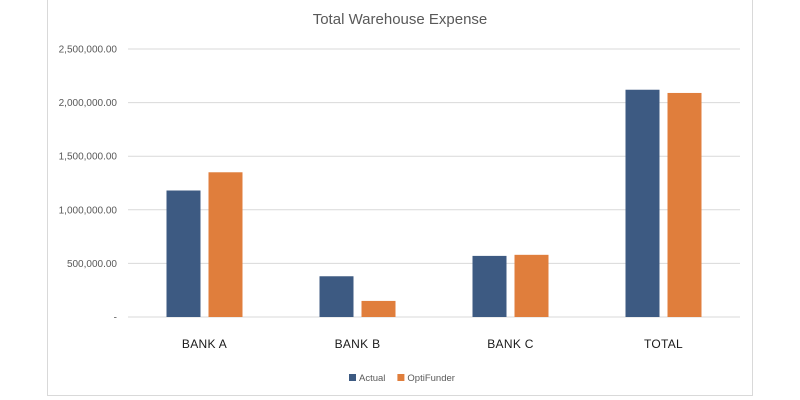 This screenshot has height=400, width=800. Describe the element at coordinates (88, 50) in the screenshot. I see `y-tick-label: 2,500,000.00` at that location.